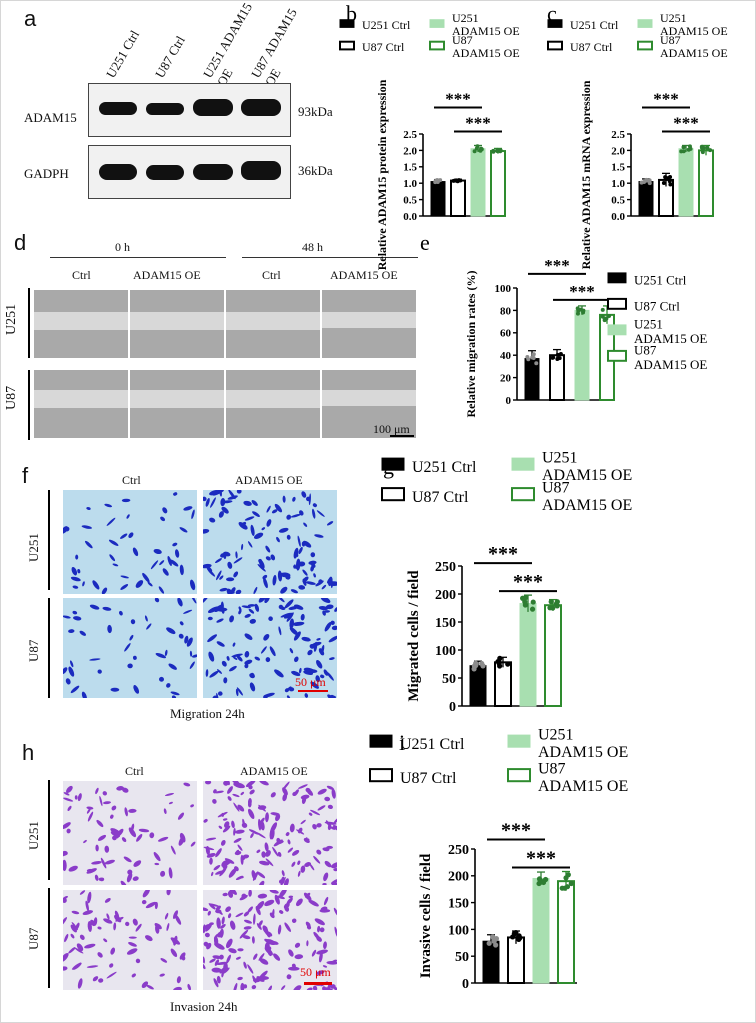 This screenshot has width=756, height=1023. What do you see at coordinates (122, 247) in the screenshot?
I see `time-label: 0 h` at bounding box center [122, 247].